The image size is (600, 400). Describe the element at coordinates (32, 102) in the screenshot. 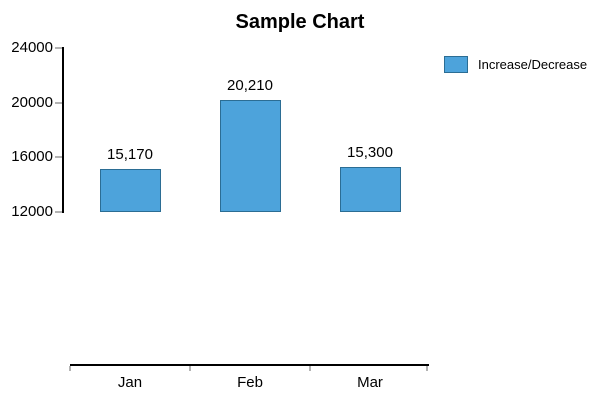

I see `y-tick-label: 20000` at that location.